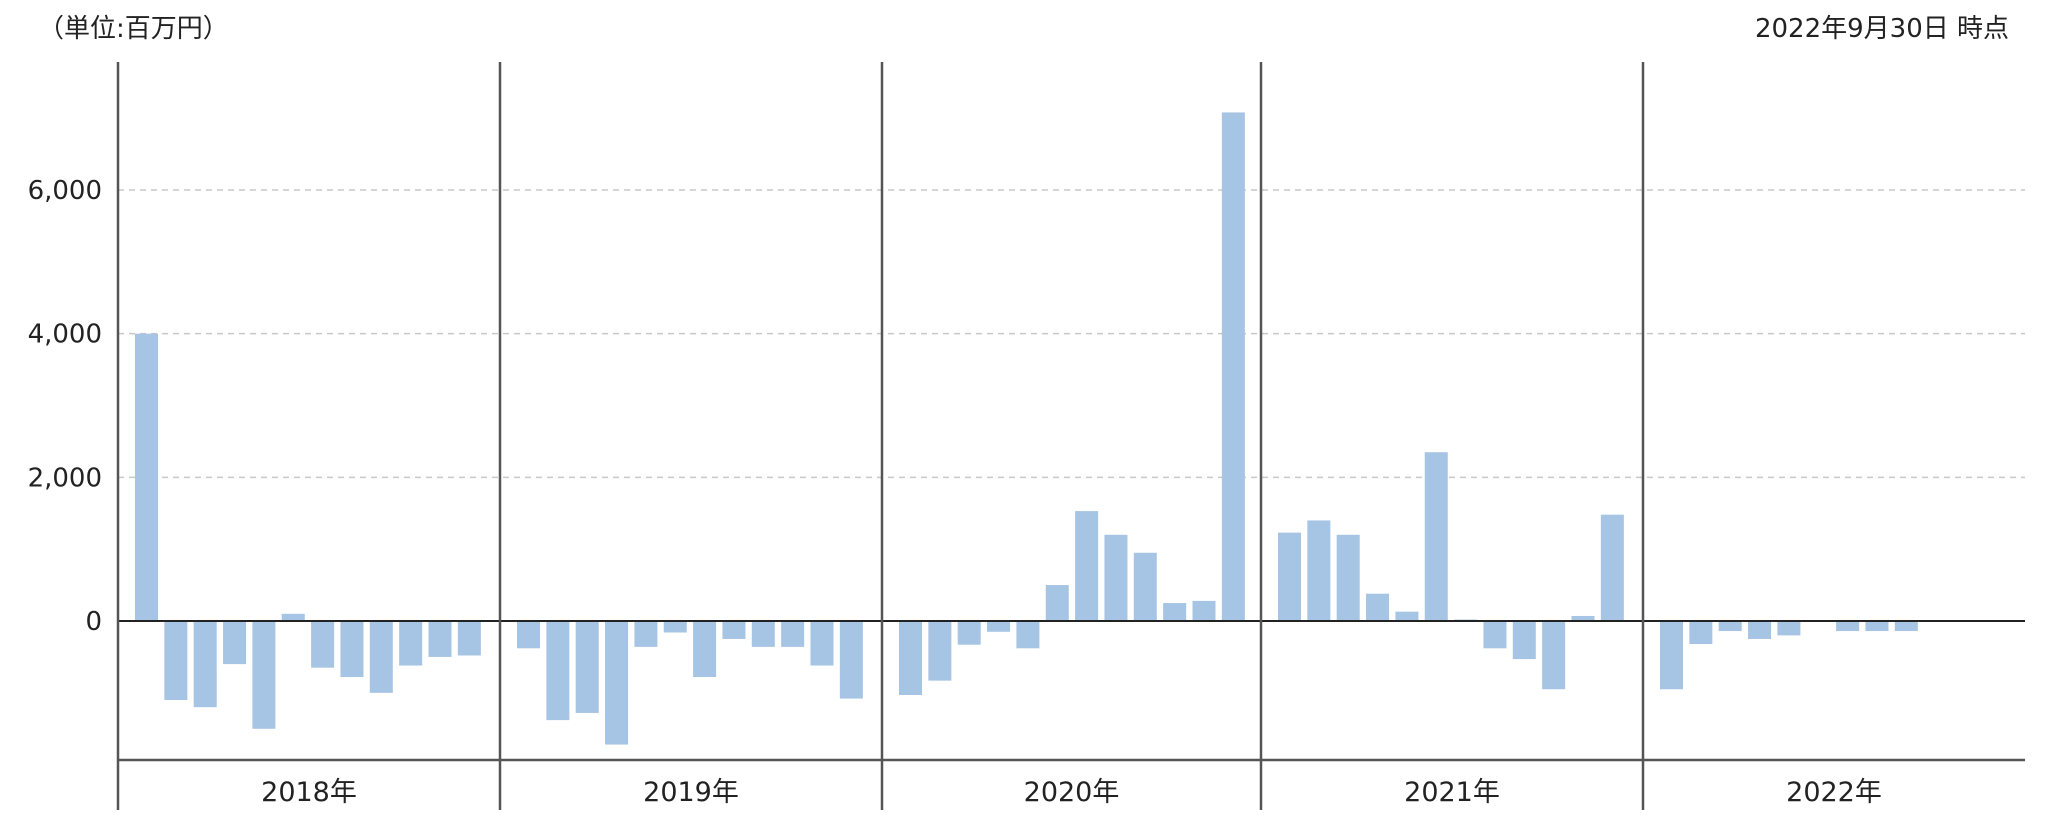  What do you see at coordinates (65, 191) in the screenshot?
I see `y-tick-label: 6,000` at bounding box center [65, 191].